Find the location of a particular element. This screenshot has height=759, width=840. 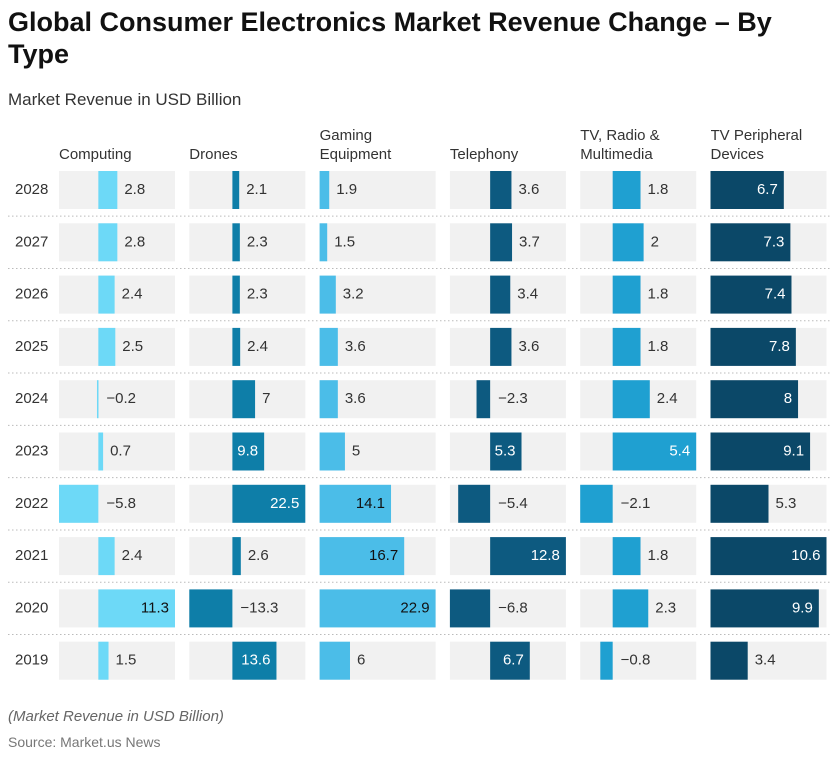

value-label: 8 is located at coordinates (788, 398).